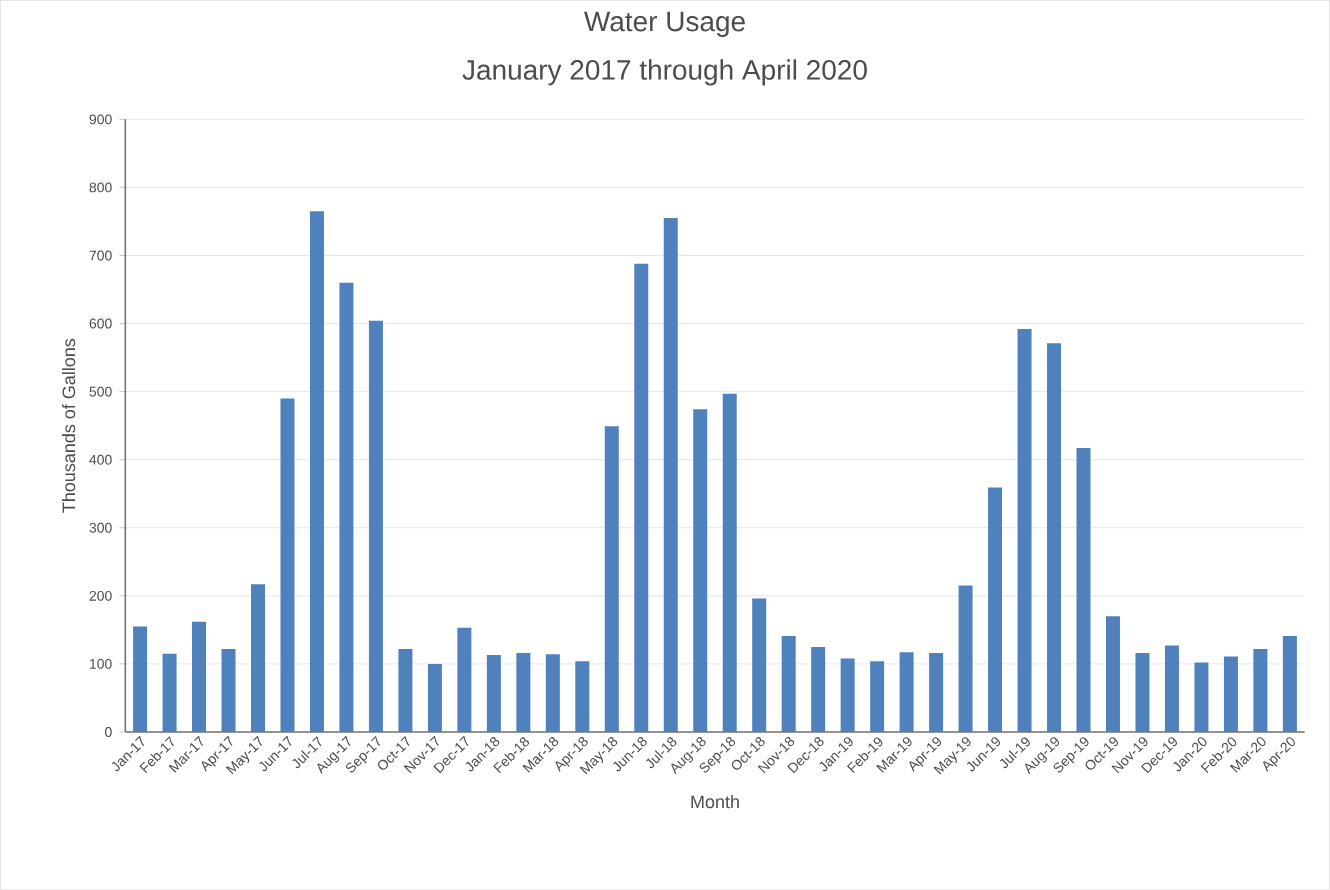  Describe the element at coordinates (100, 323) in the screenshot. I see `y-tick-label: 600` at that location.